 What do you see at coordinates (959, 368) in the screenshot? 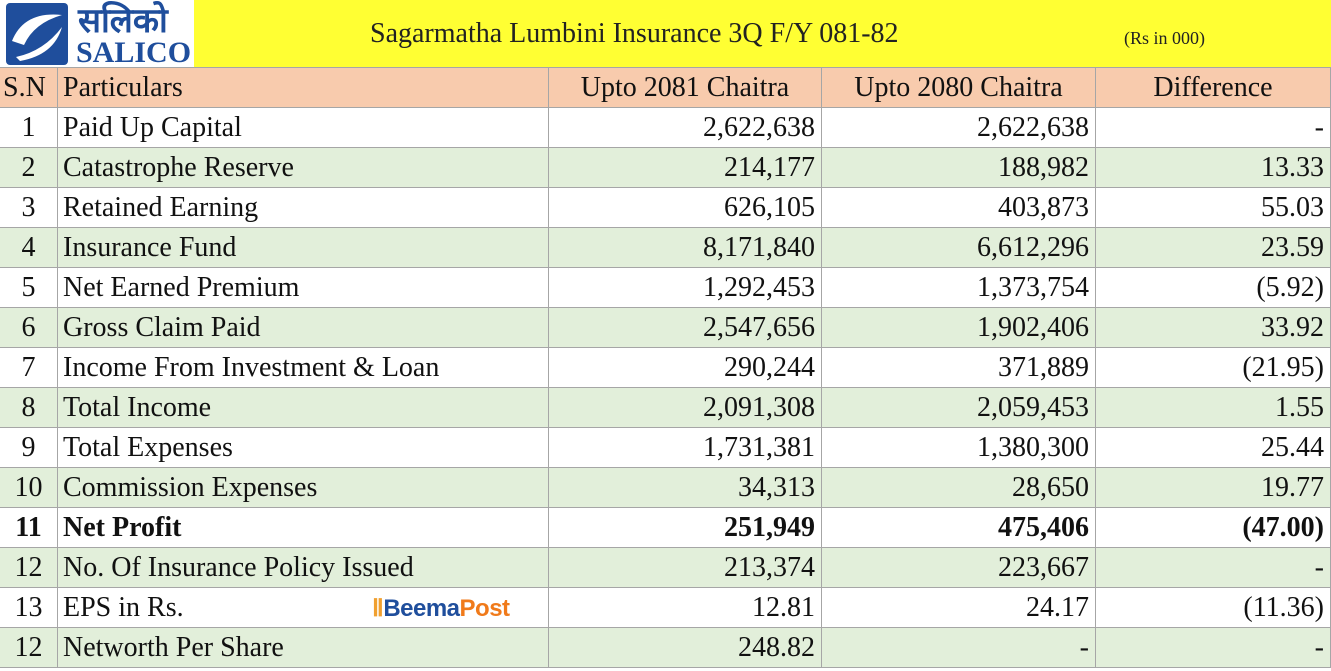
I see `table-cell: 371,889` at bounding box center [959, 368].